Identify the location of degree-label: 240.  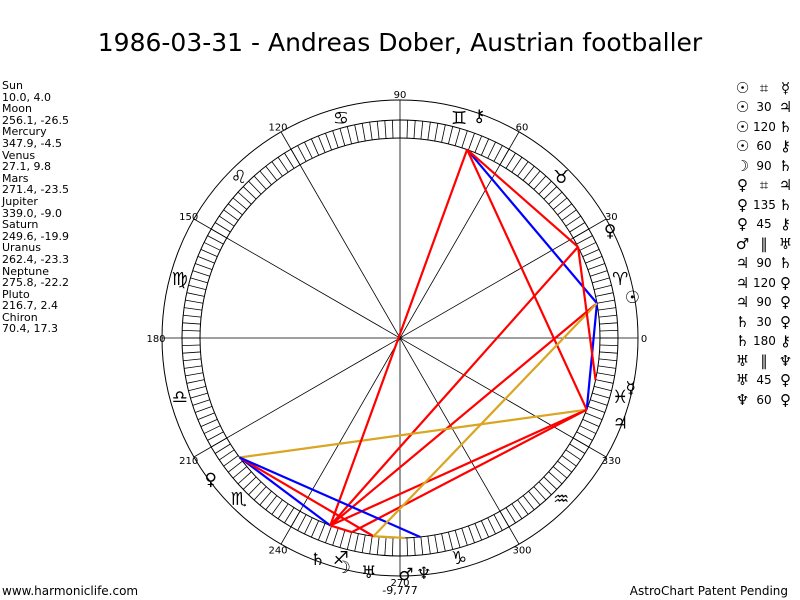
(277, 550).